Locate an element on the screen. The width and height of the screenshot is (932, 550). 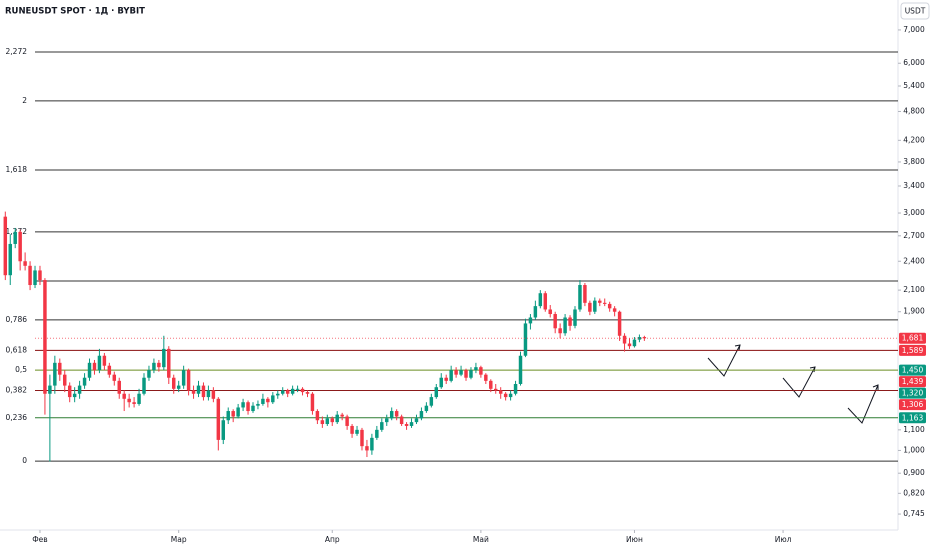
x-tick-label: Фев is located at coordinates (40, 539).